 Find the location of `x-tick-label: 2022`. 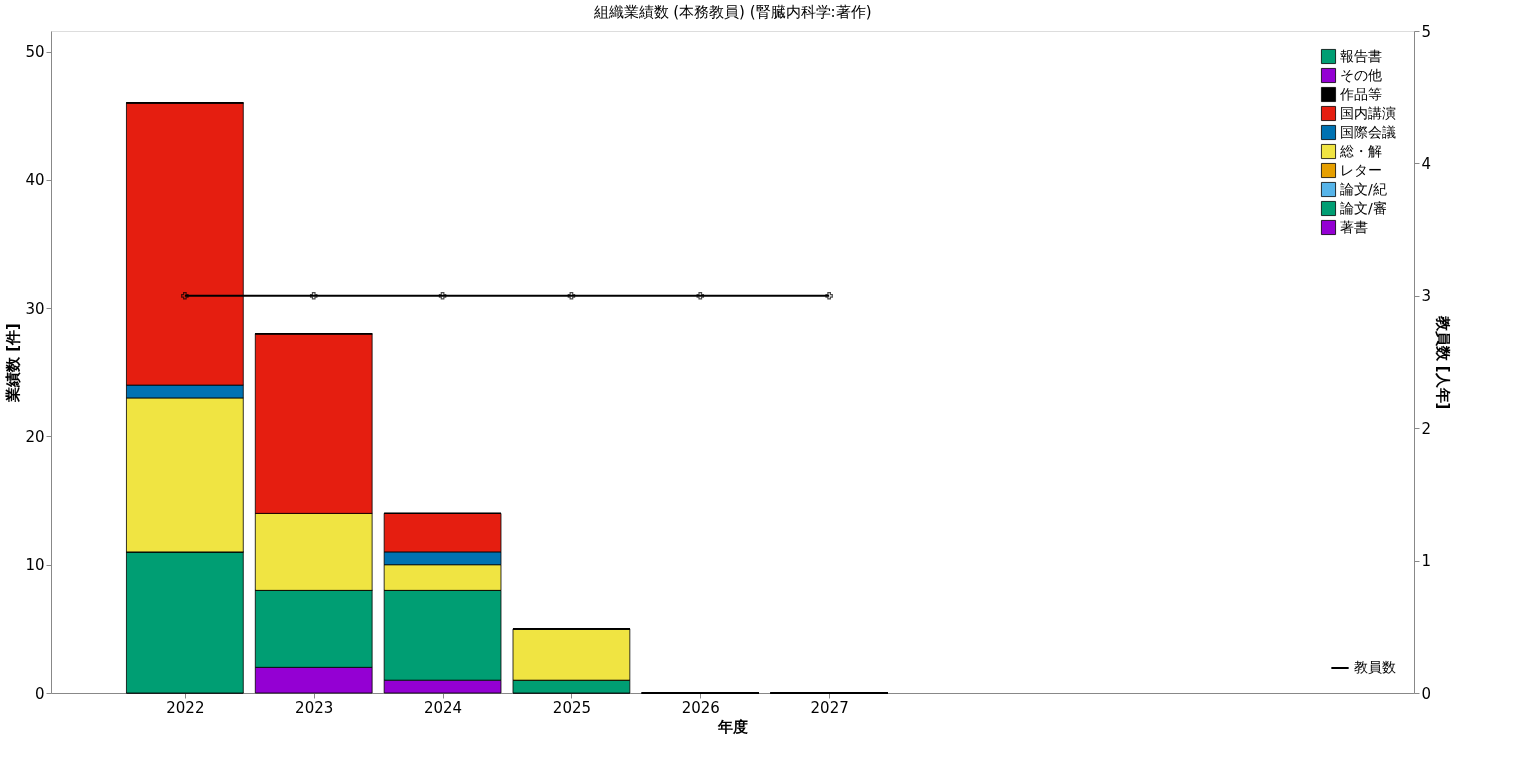

x-tick-label: 2022 is located at coordinates (185, 707).